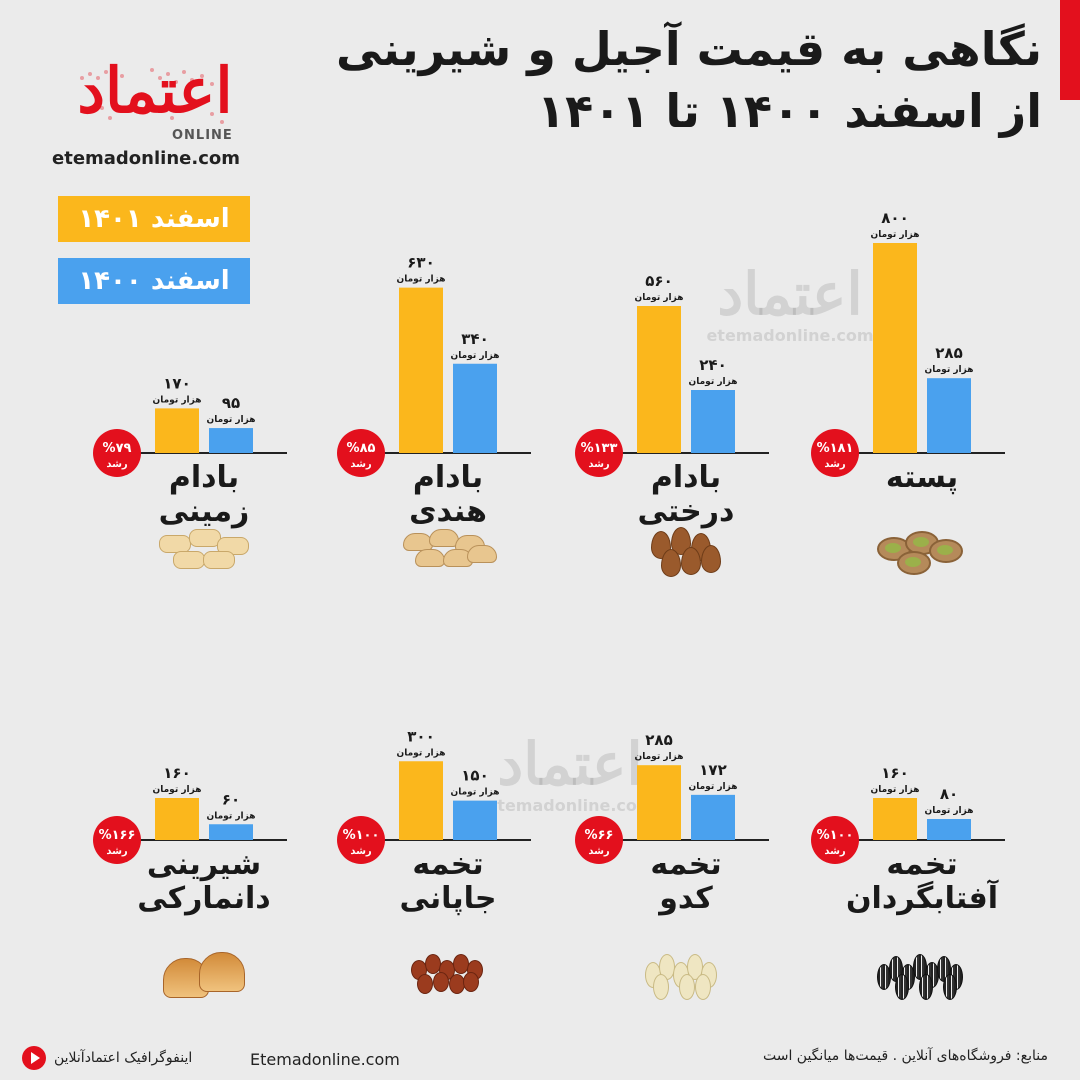 The image size is (1080, 1080). I want to click on growth-value: %۱۶۶, so click(117, 835).